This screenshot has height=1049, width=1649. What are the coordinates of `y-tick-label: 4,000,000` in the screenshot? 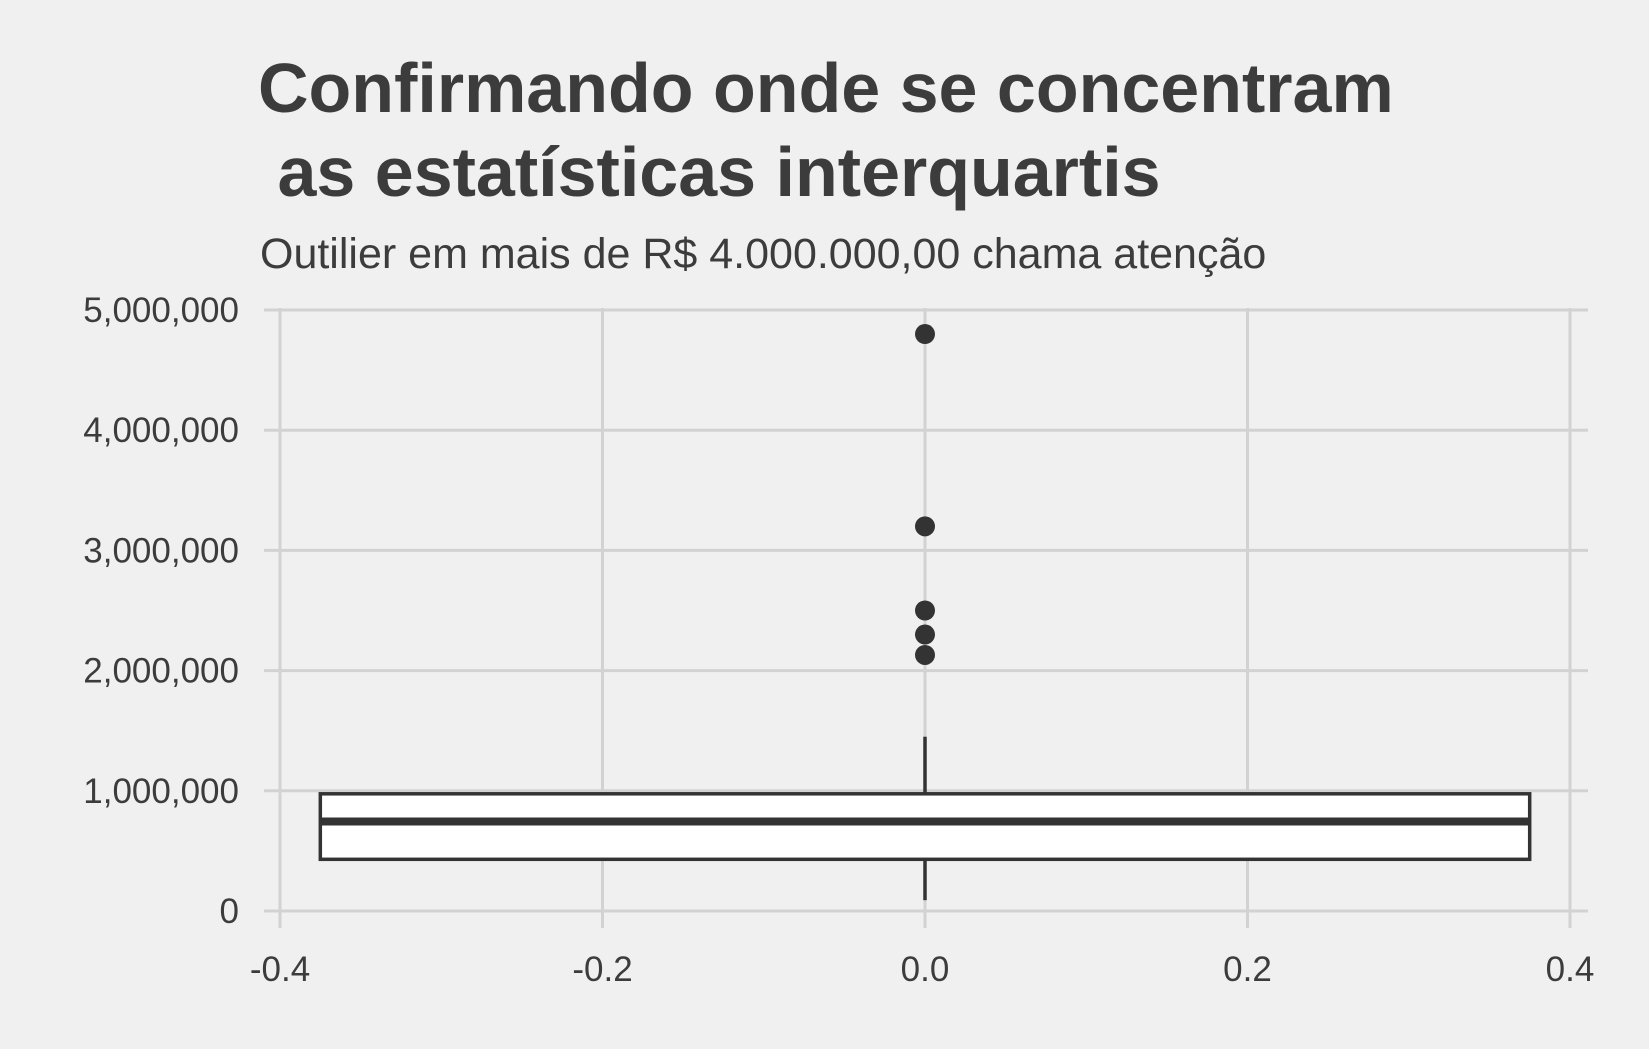 It's located at (161, 430).